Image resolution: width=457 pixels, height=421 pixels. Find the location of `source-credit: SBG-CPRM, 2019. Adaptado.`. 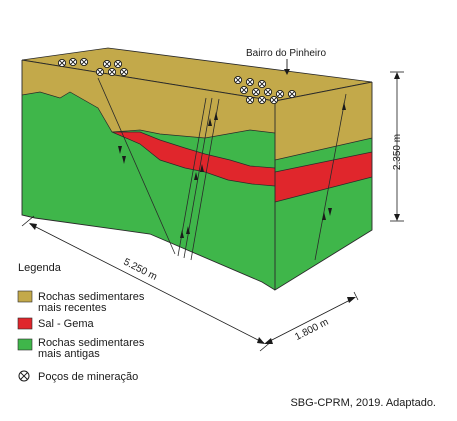

source-credit: SBG-CPRM, 2019. Adaptado. is located at coordinates (363, 403).